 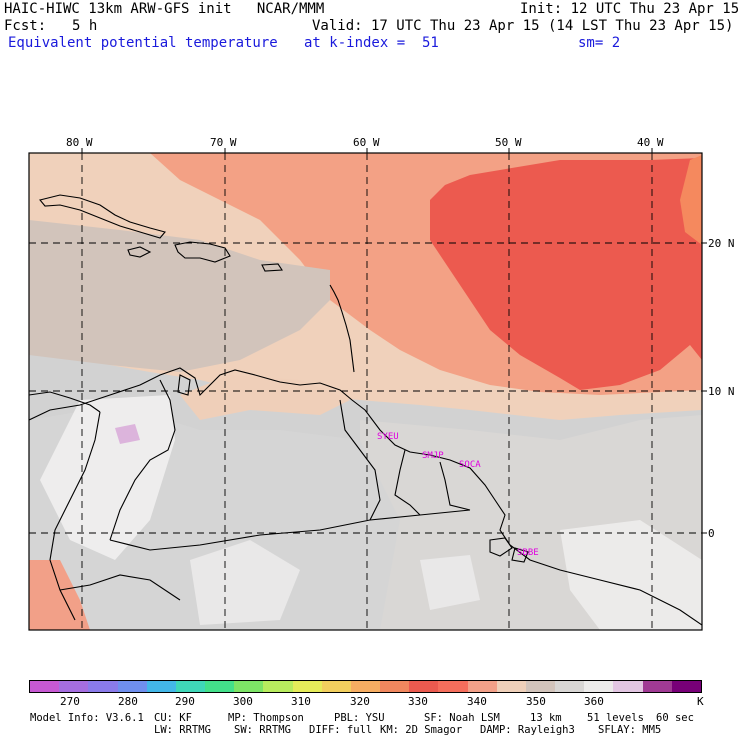 What do you see at coordinates (185, 701) in the screenshot?
I see `colorbar-label-290: 290` at bounding box center [185, 701].